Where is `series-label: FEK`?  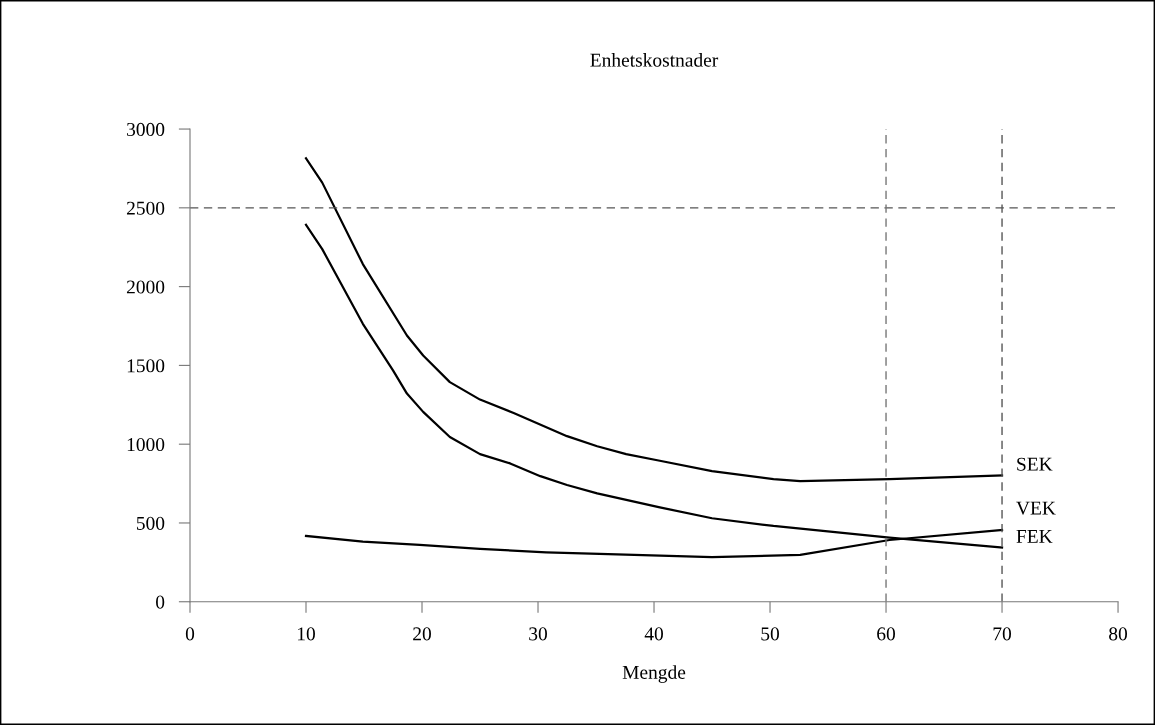
series-label: FEK is located at coordinates (1034, 536).